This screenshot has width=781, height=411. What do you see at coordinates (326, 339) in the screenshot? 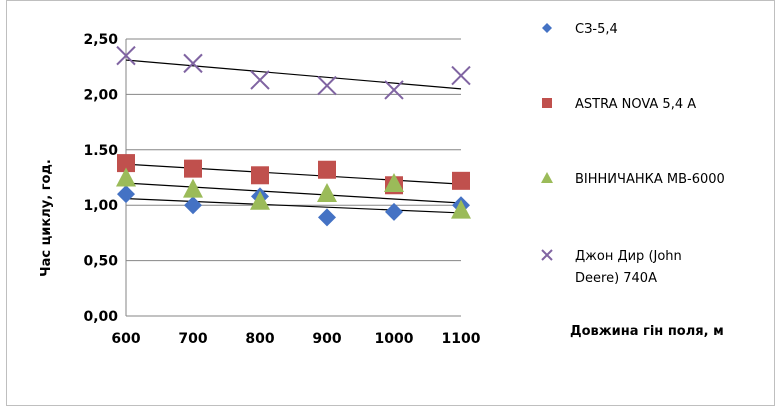
I see `x-tick-label: 900` at bounding box center [326, 339].